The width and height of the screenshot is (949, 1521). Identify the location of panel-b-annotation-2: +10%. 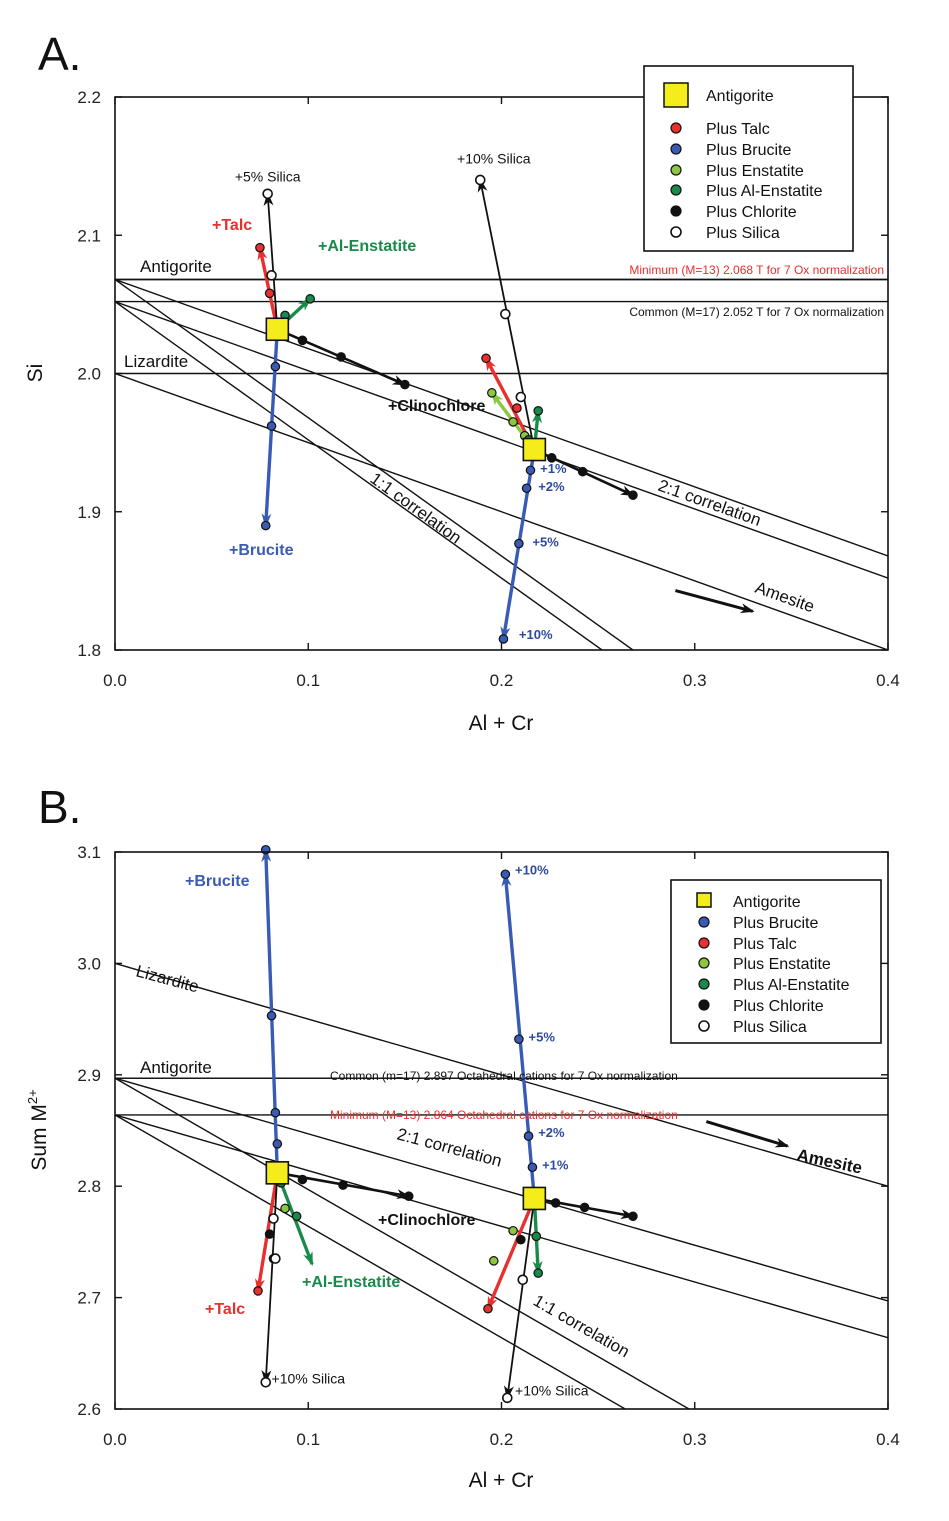
(532, 869).